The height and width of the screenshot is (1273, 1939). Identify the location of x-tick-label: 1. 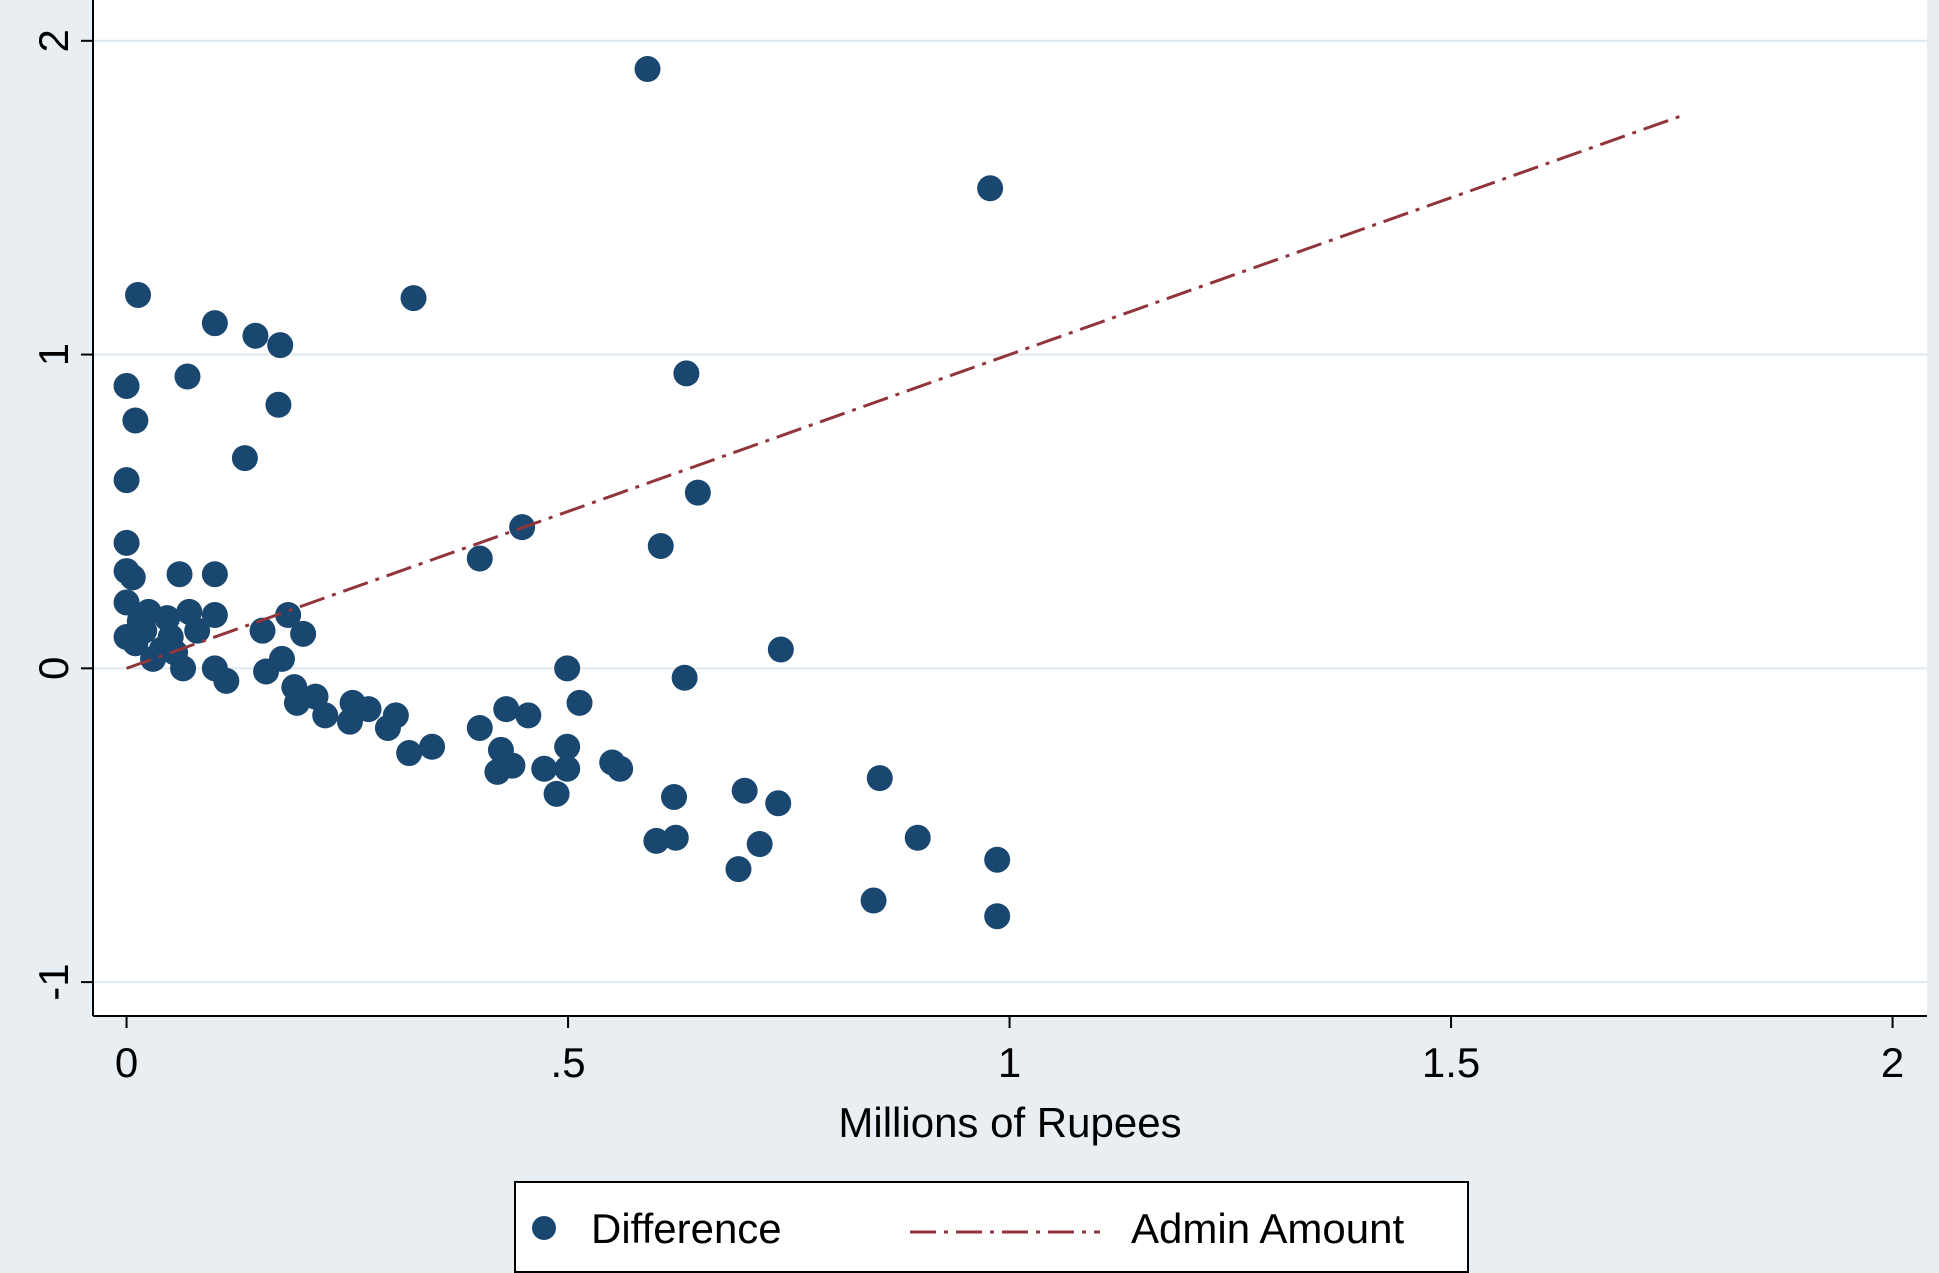
(1009, 1062).